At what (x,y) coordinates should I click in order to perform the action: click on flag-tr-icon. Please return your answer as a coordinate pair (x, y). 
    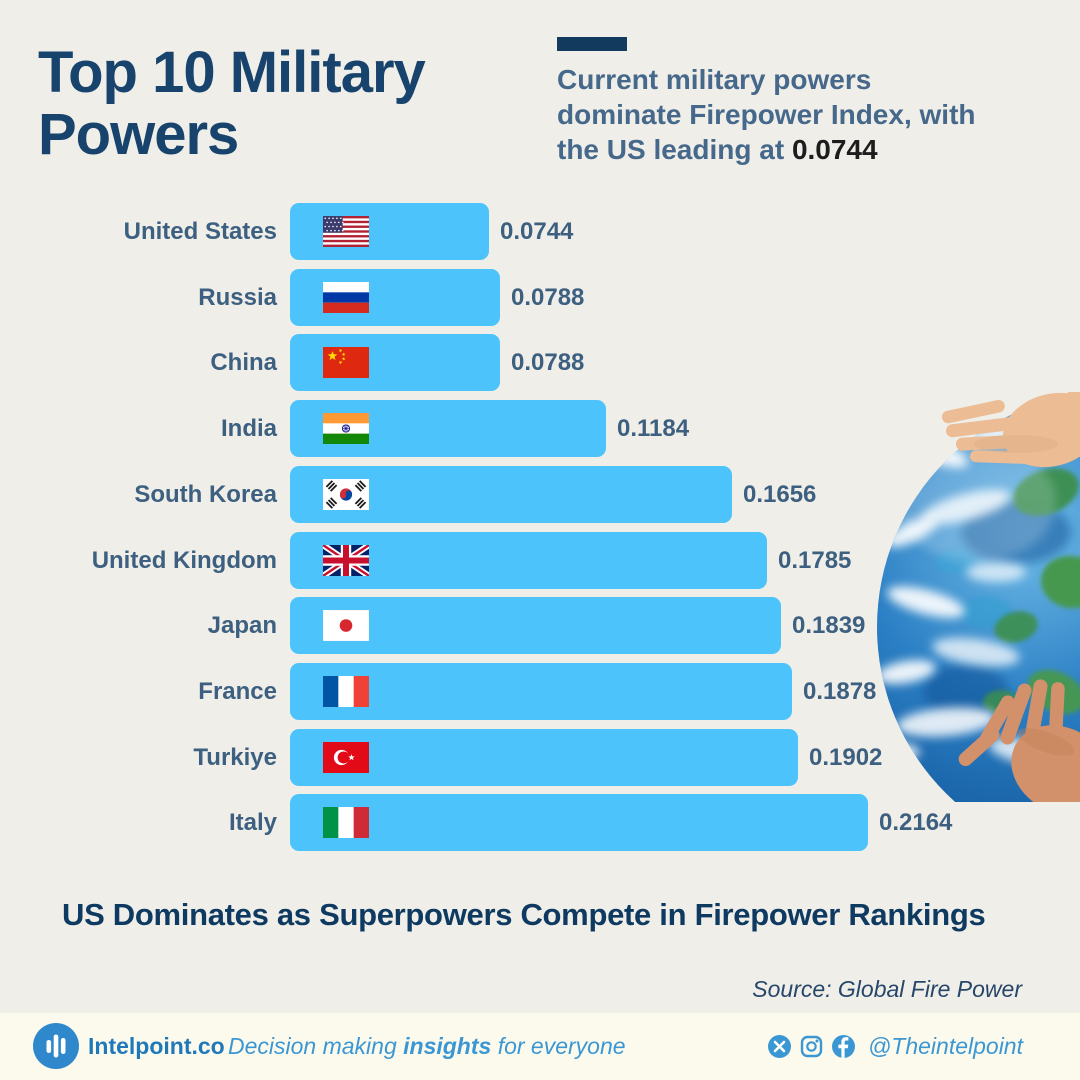
    Looking at the image, I should click on (346, 757).